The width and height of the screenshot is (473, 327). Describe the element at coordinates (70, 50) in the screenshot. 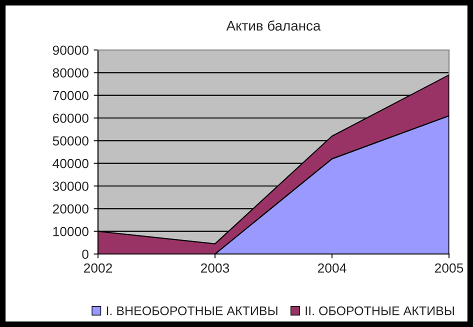

I see `y-tick-label: 90000` at that location.